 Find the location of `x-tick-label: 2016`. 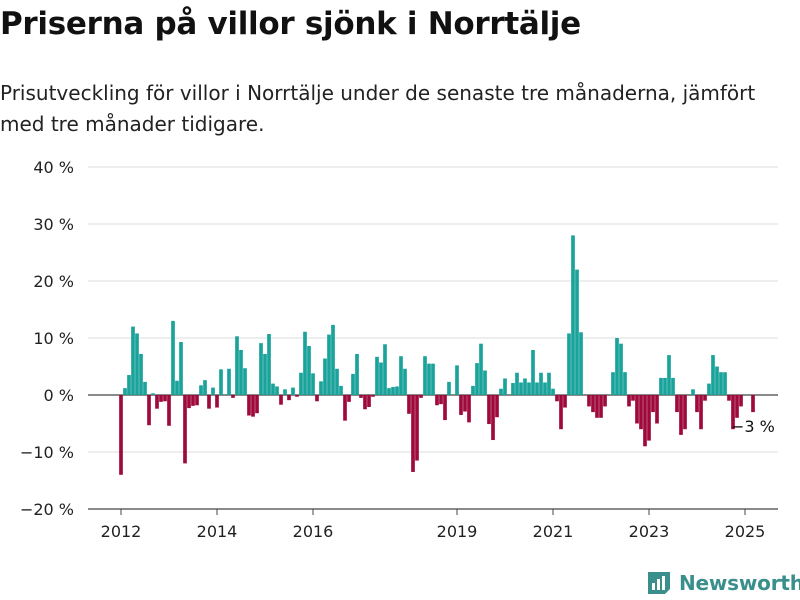

x-tick-label: 2016 is located at coordinates (313, 531).